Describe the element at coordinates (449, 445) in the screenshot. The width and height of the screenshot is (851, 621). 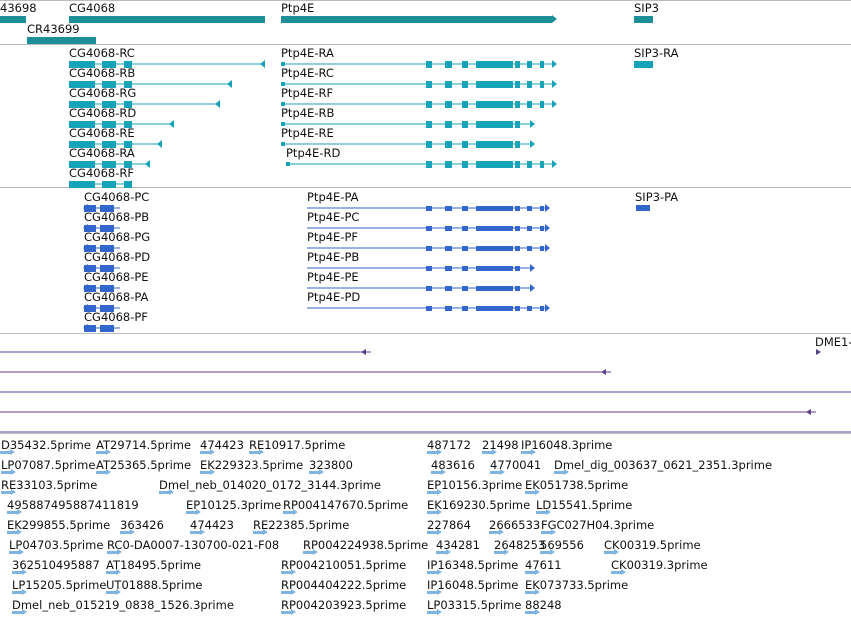
I see `est-label: 487172` at that location.